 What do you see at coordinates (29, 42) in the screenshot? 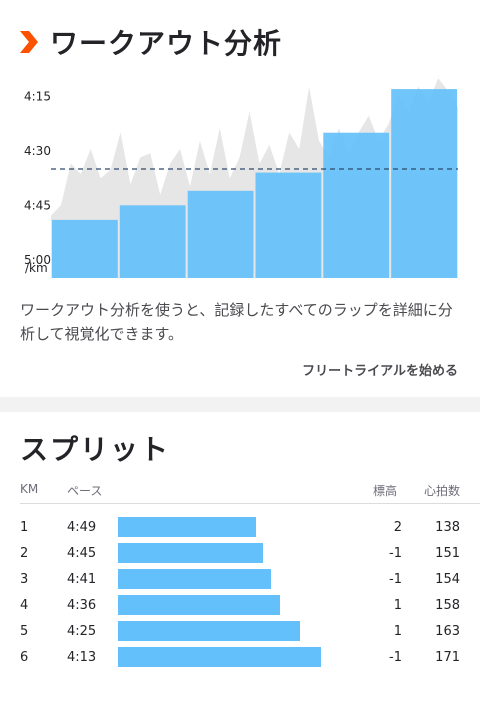
I see `chevron-right-icon` at bounding box center [29, 42].